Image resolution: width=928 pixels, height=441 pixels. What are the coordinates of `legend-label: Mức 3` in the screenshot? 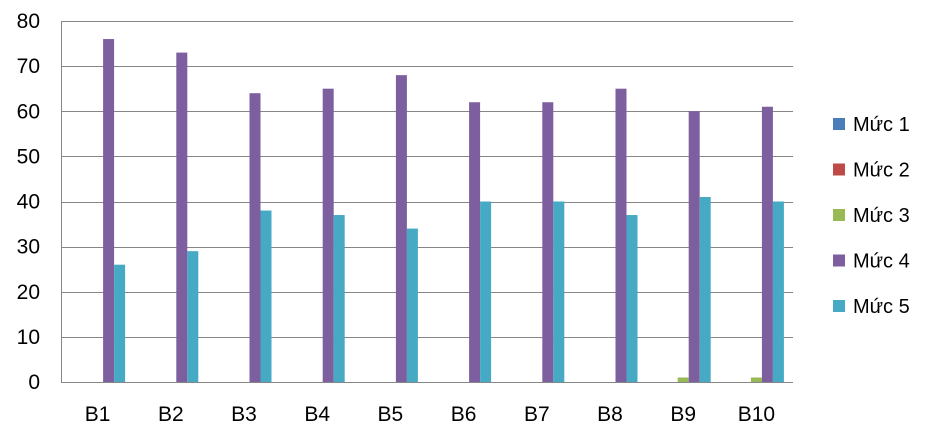 It's located at (881, 216).